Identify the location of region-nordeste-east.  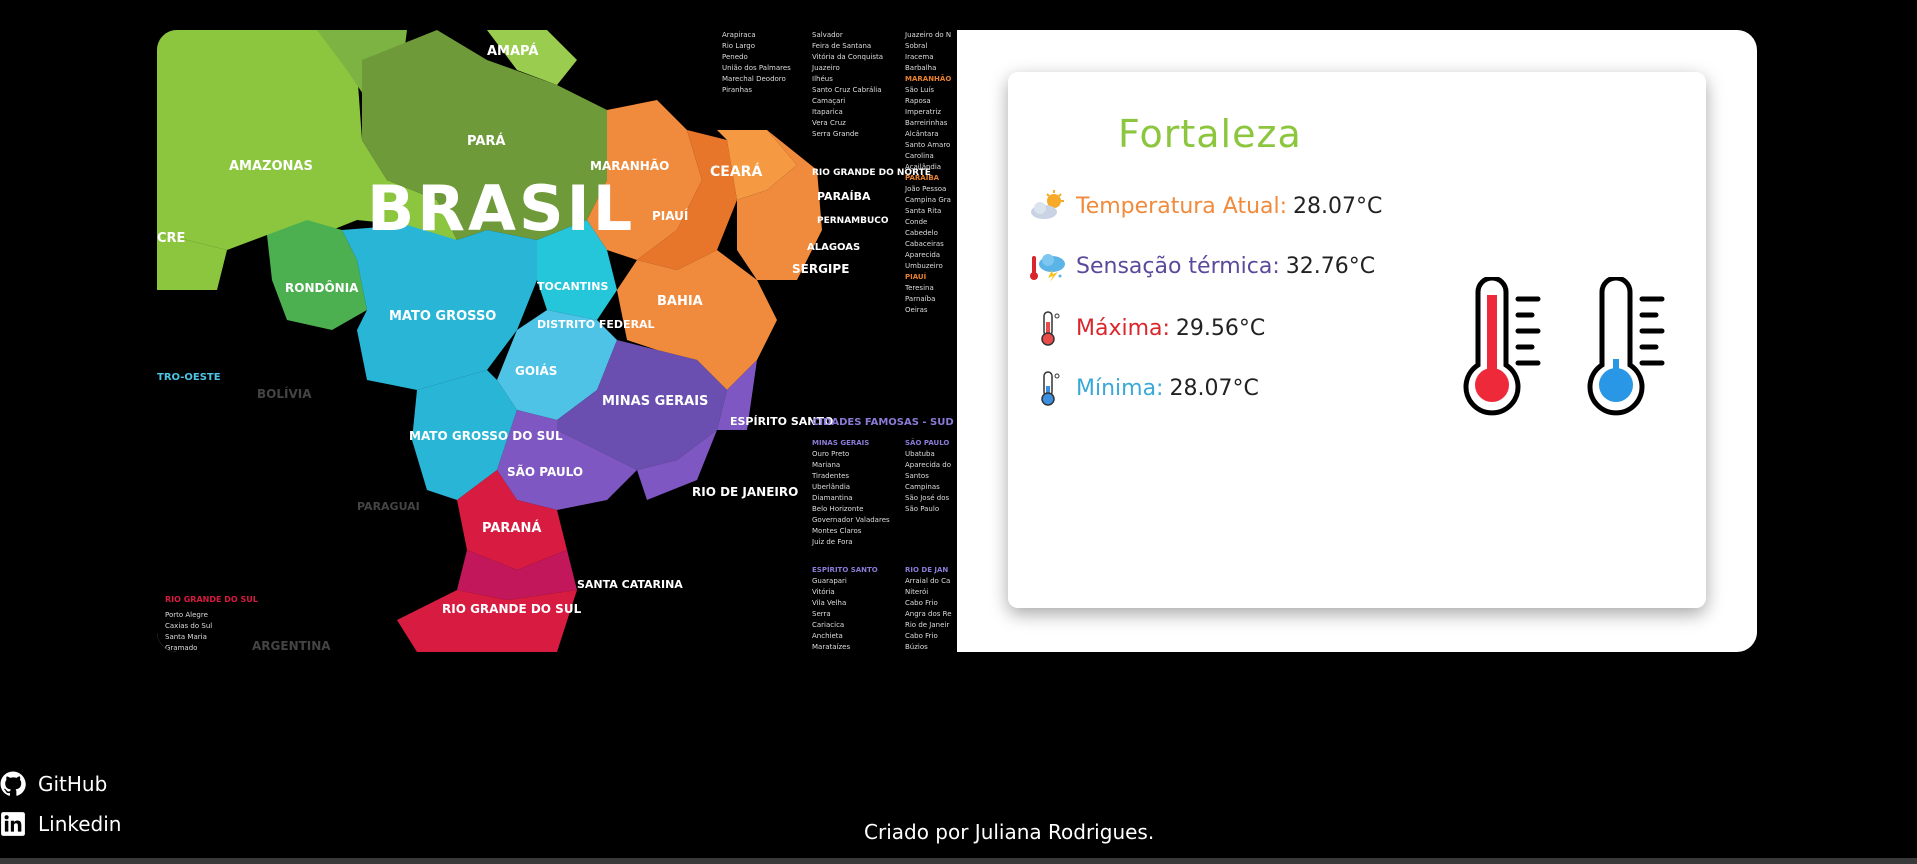
(779, 205).